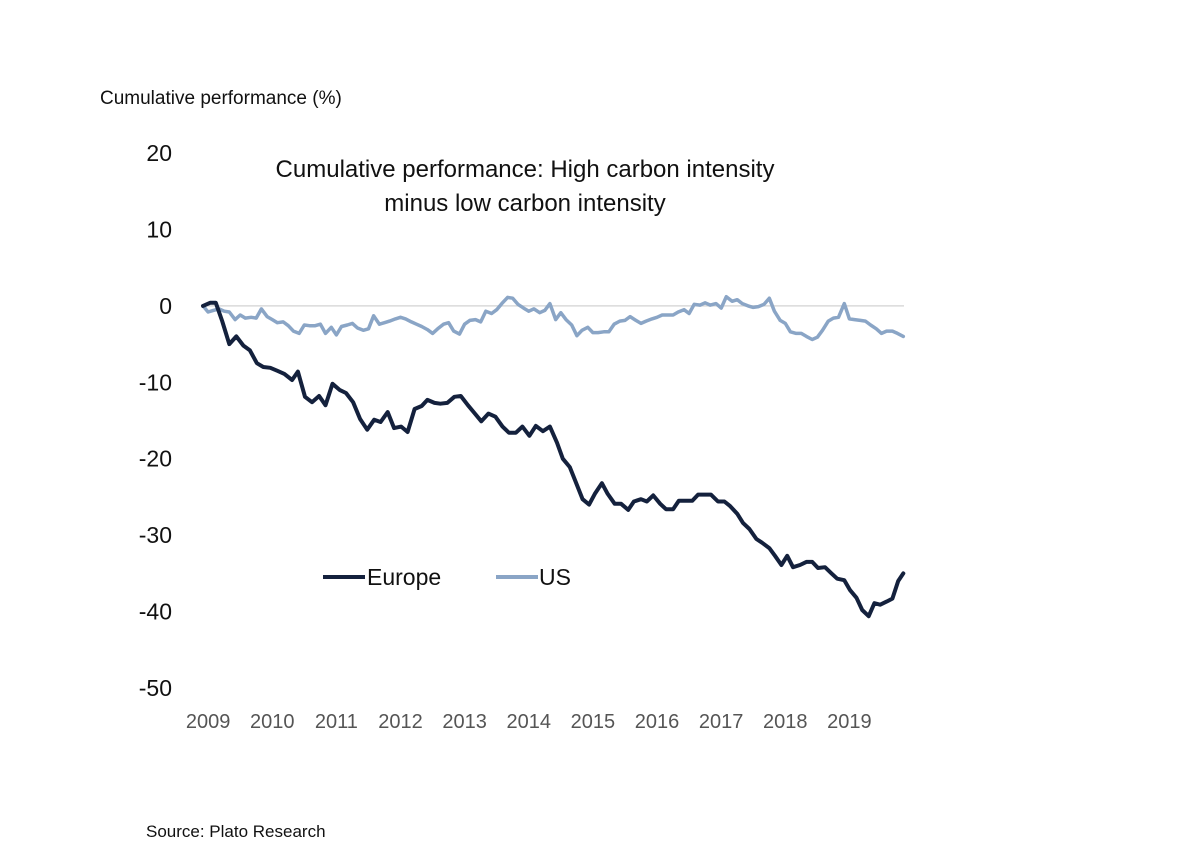 This screenshot has height=866, width=1198. I want to click on y-tick-label: 20, so click(159, 153).